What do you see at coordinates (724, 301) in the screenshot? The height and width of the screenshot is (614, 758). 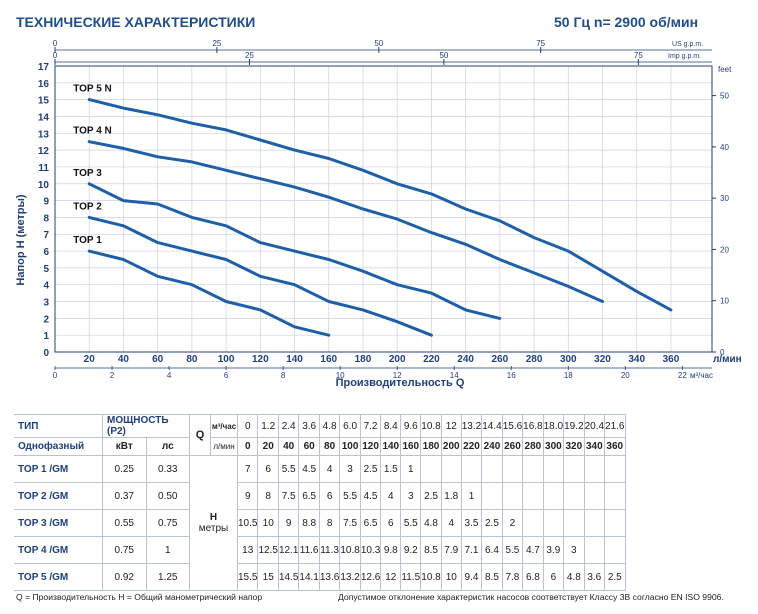 I see `feet-tick-label: 10` at bounding box center [724, 301].